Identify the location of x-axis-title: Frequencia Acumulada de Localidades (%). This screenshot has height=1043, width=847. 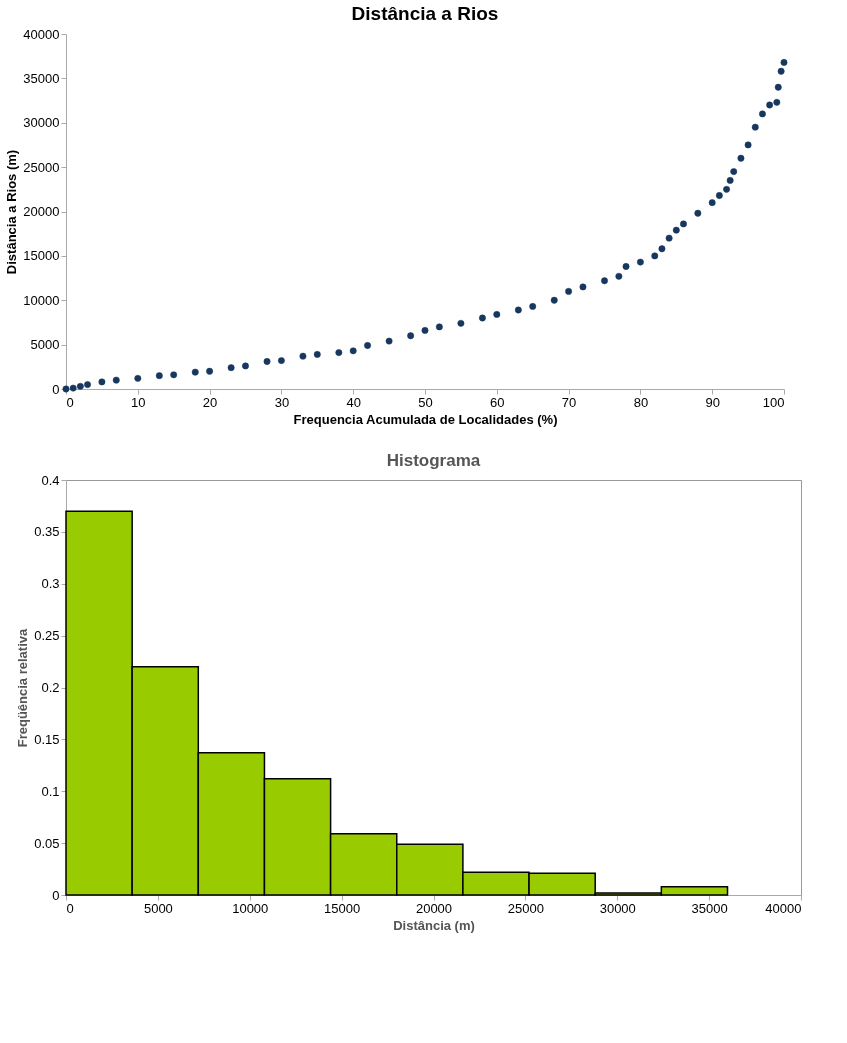
(425, 419).